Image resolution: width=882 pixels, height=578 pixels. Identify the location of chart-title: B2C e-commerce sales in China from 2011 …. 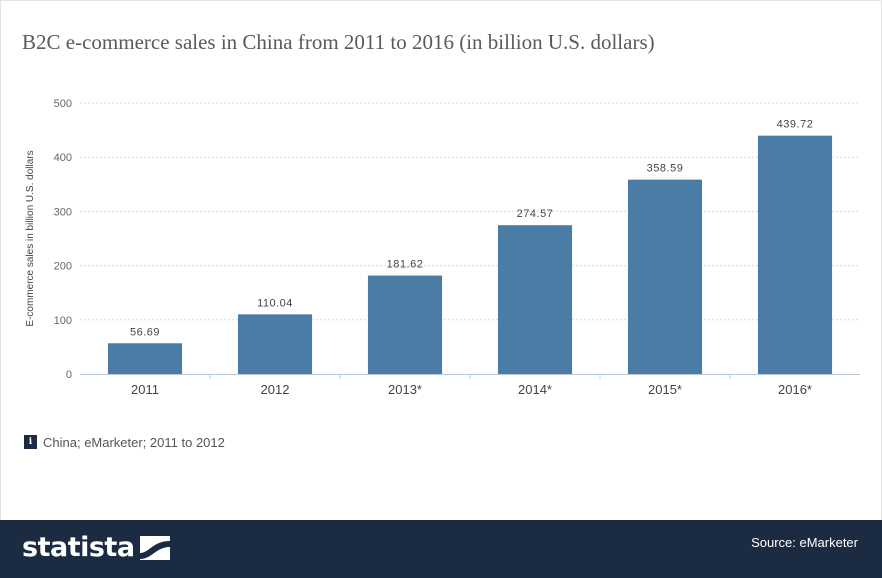
(338, 42).